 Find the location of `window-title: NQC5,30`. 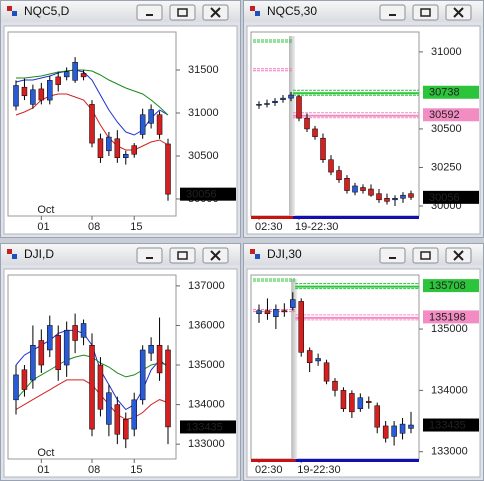

window-title: NQC5,30 is located at coordinates (292, 11).